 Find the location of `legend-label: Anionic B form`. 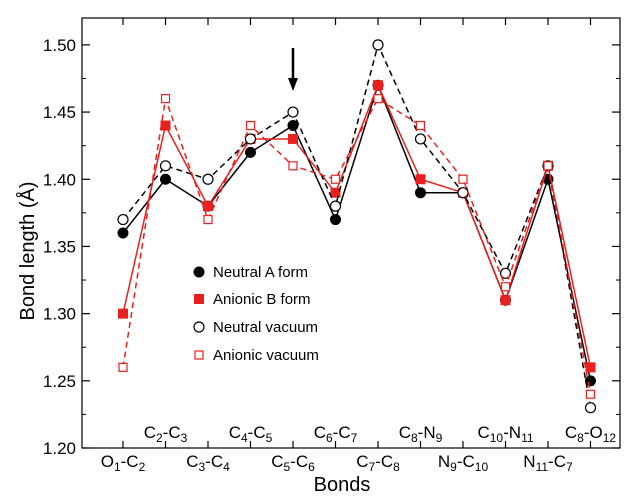

legend-label: Anionic B form is located at coordinates (262, 299).